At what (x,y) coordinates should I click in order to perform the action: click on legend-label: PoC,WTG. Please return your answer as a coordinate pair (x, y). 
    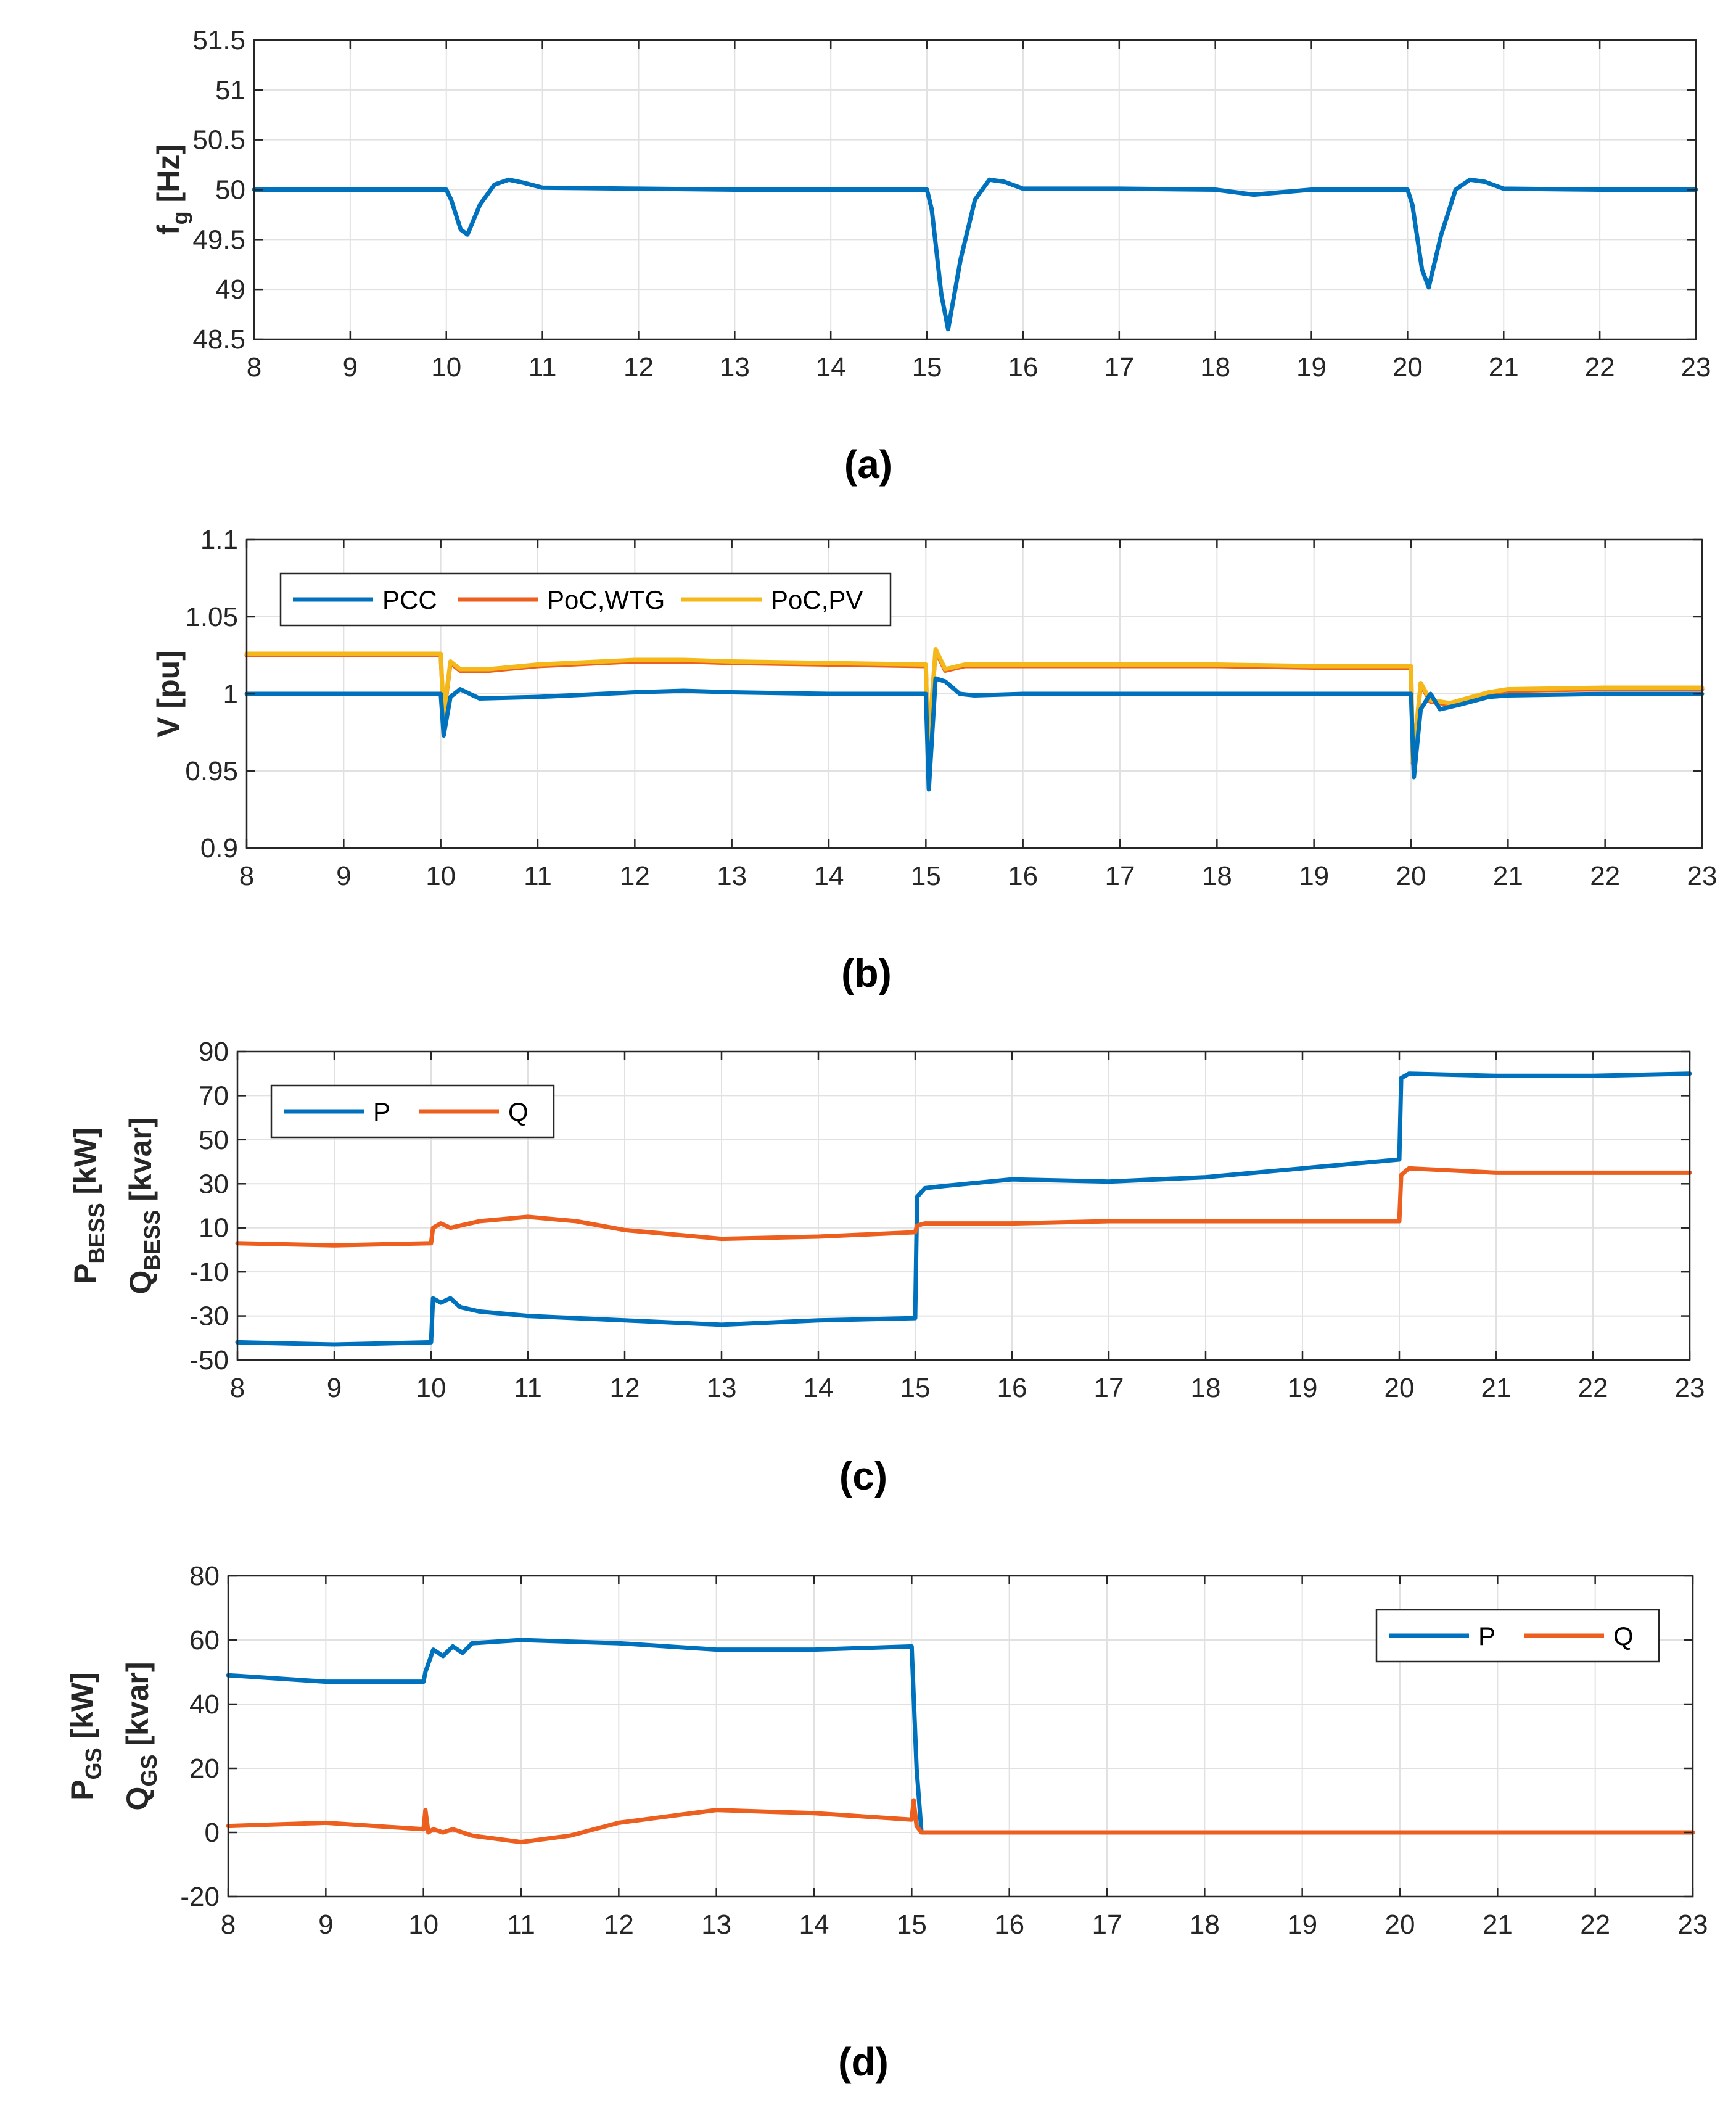
    Looking at the image, I should click on (606, 599).